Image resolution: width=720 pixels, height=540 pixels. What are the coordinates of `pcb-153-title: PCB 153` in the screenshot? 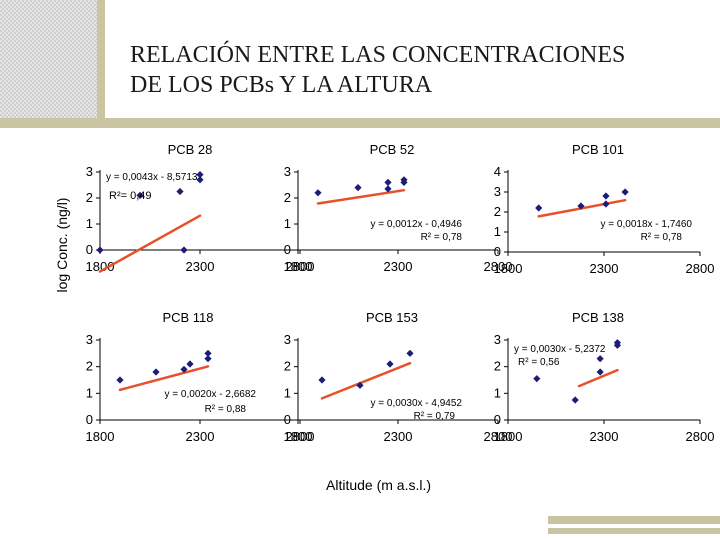 It's located at (392, 317).